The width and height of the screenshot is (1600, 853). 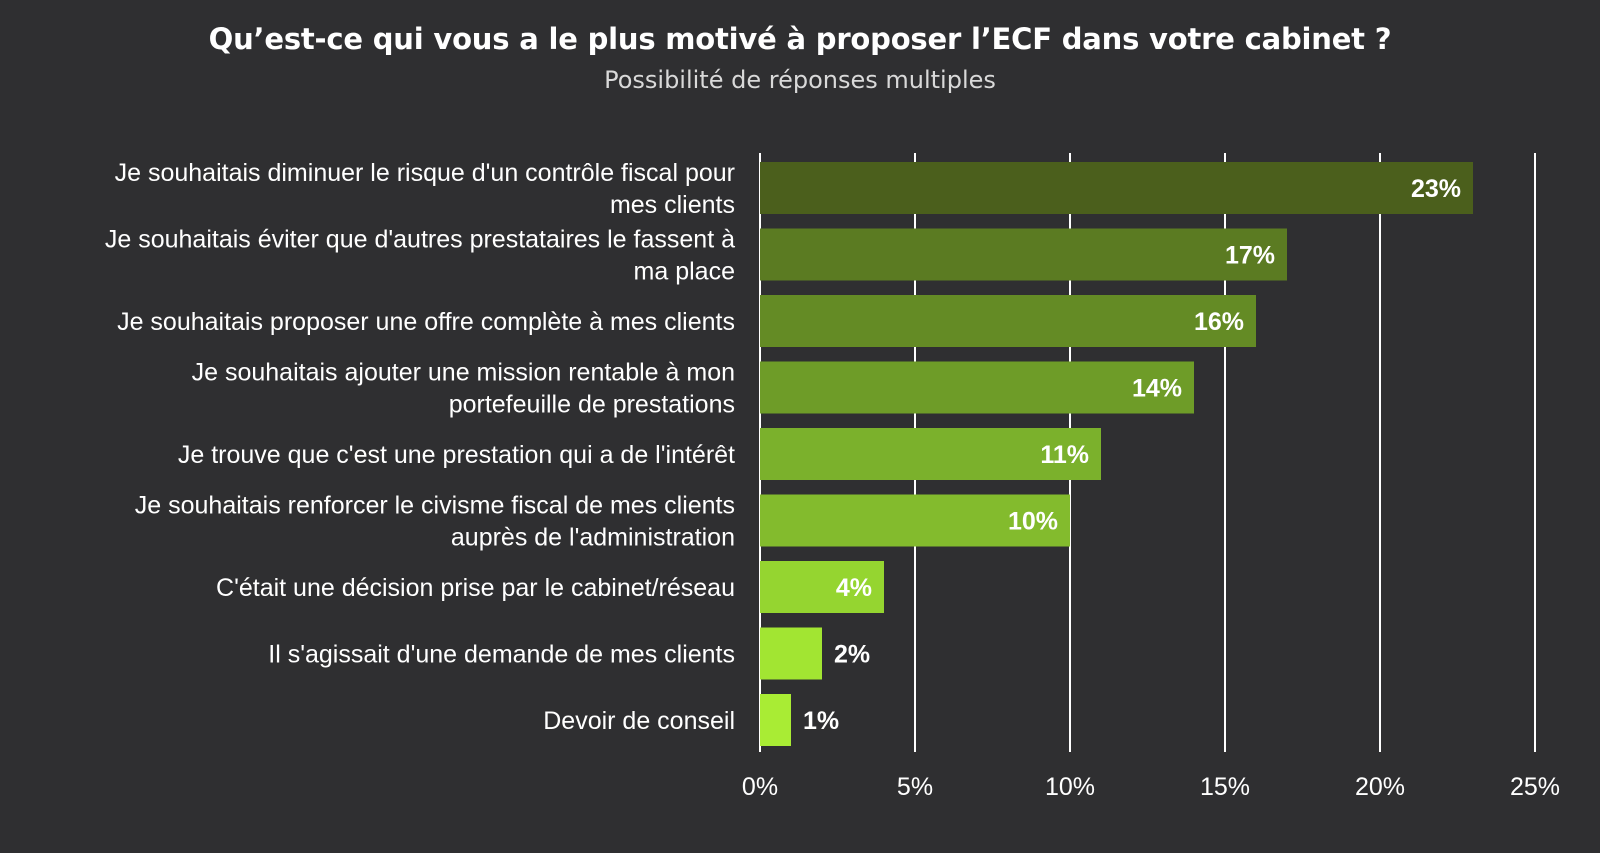 I want to click on value-label: 11%, so click(x=1064, y=455).